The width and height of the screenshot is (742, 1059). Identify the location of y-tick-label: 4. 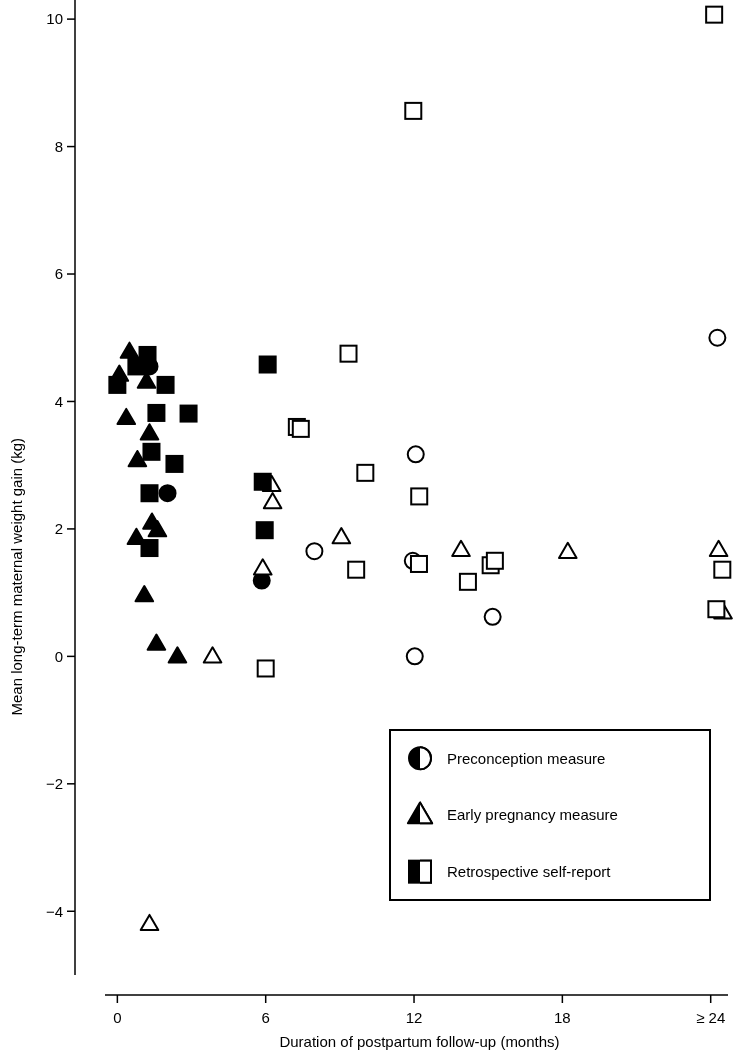
(58, 401).